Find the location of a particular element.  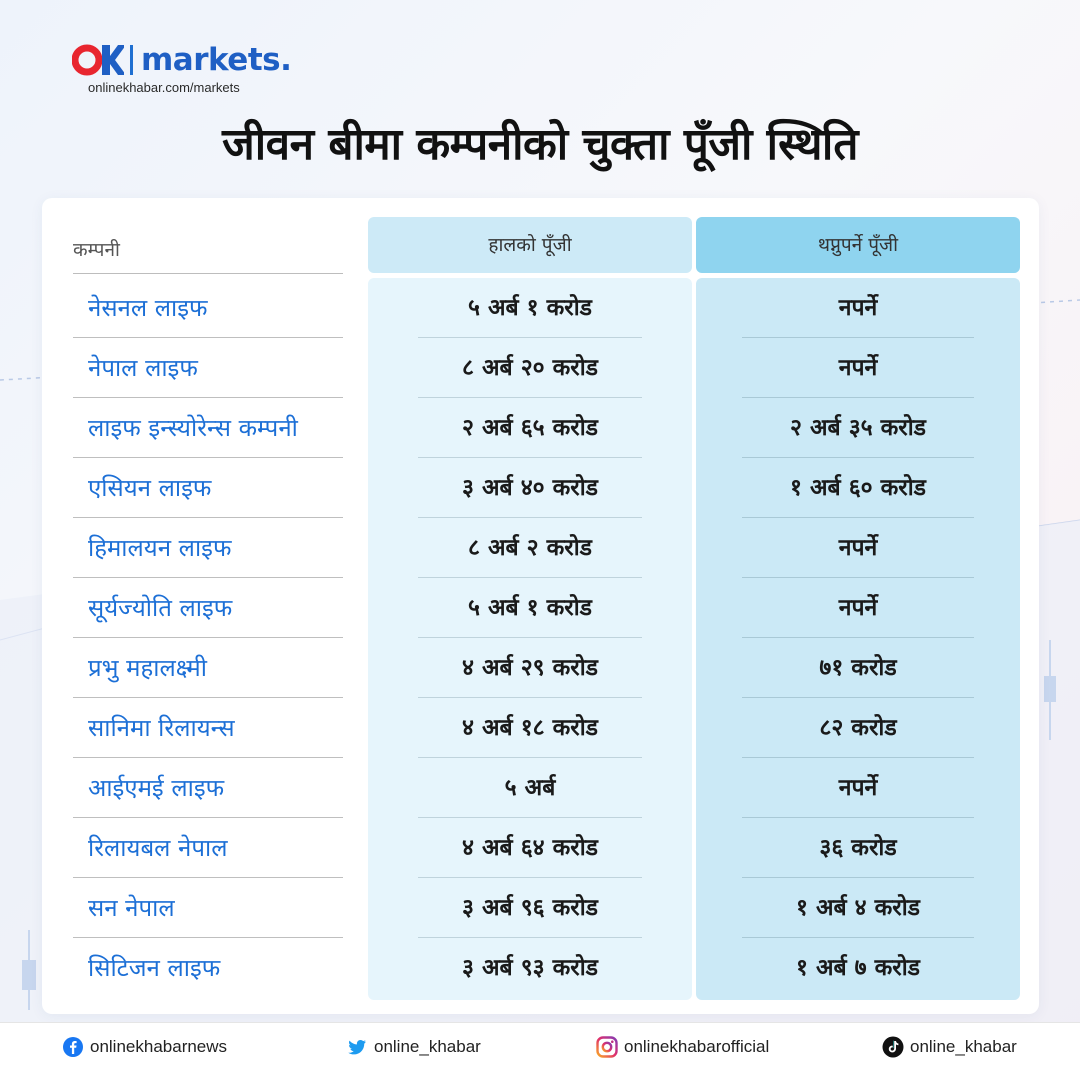

table-row: आईएमई लाइफ ५ अर्ब नपर्ने is located at coordinates (540, 788).